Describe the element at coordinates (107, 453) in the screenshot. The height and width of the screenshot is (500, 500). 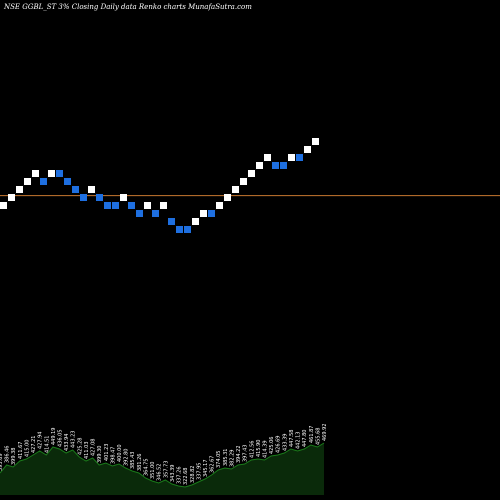
I see `volume-label: 401.23` at that location.